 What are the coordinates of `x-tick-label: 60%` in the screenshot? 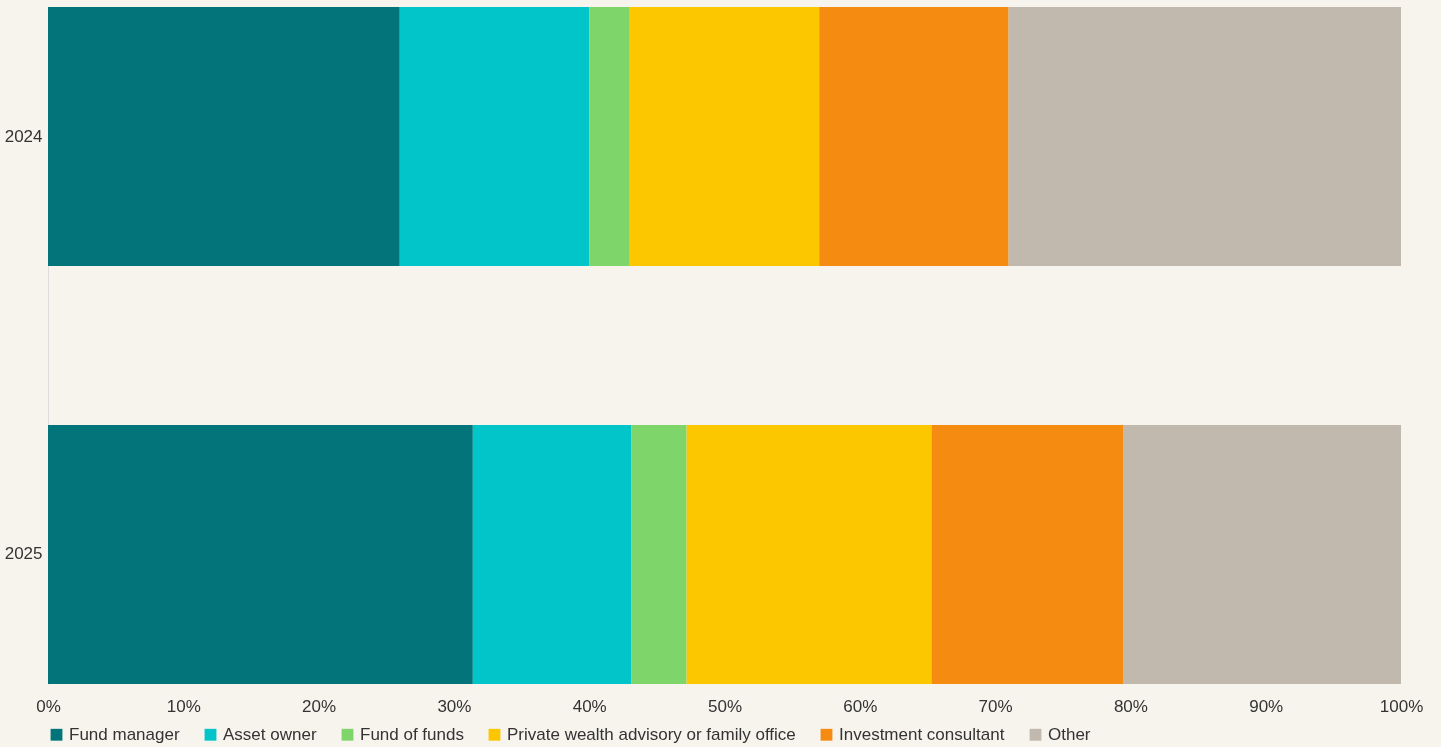 It's located at (860, 706).